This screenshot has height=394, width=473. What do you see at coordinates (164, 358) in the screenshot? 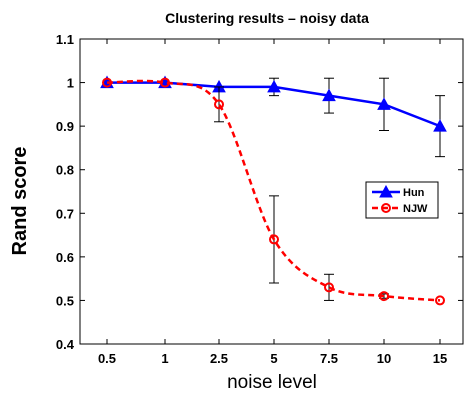
I see `x-tick-label: 1` at bounding box center [164, 358].